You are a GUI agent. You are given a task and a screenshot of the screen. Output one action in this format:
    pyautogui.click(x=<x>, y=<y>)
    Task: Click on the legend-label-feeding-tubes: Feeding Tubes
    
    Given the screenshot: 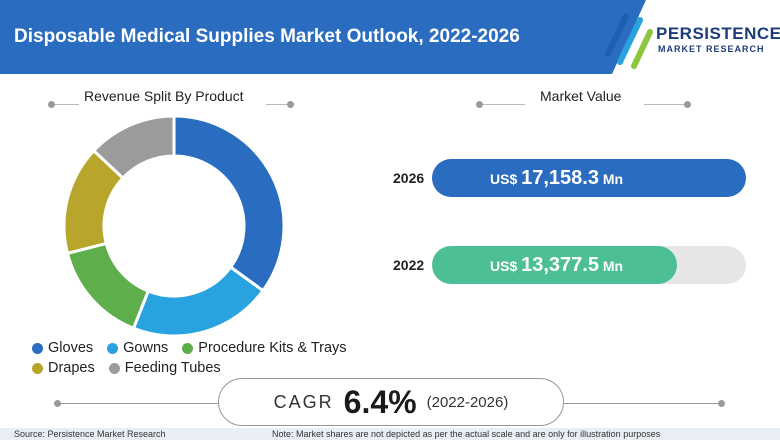 What is the action you would take?
    pyautogui.click(x=172, y=368)
    